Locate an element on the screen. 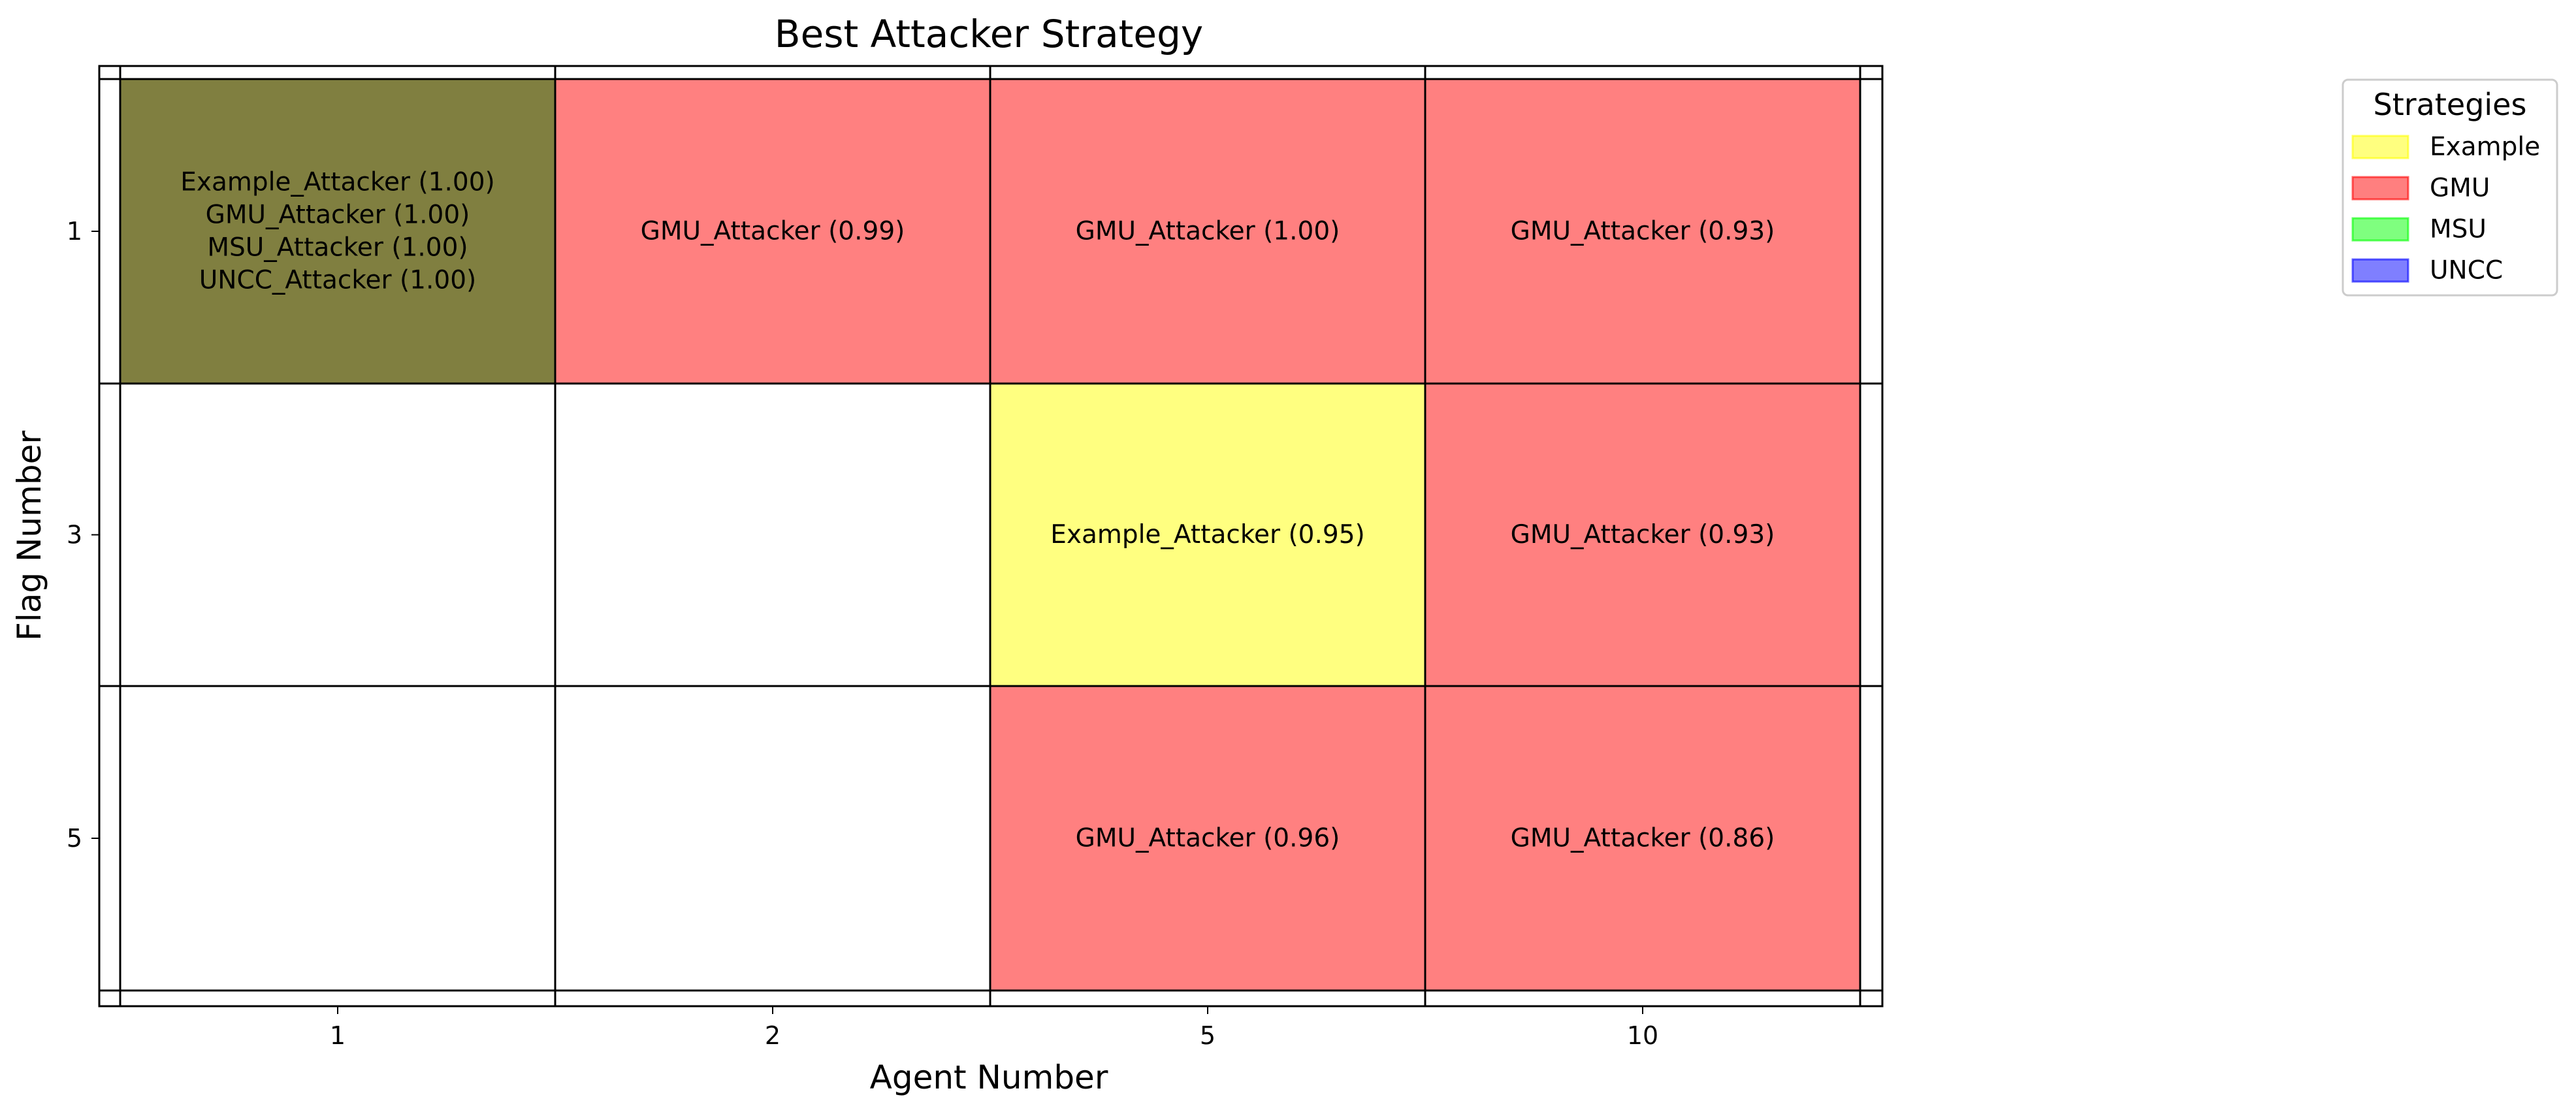 Image resolution: width=2576 pixels, height=1114 pixels. x-tick-label: 2 is located at coordinates (773, 1035).